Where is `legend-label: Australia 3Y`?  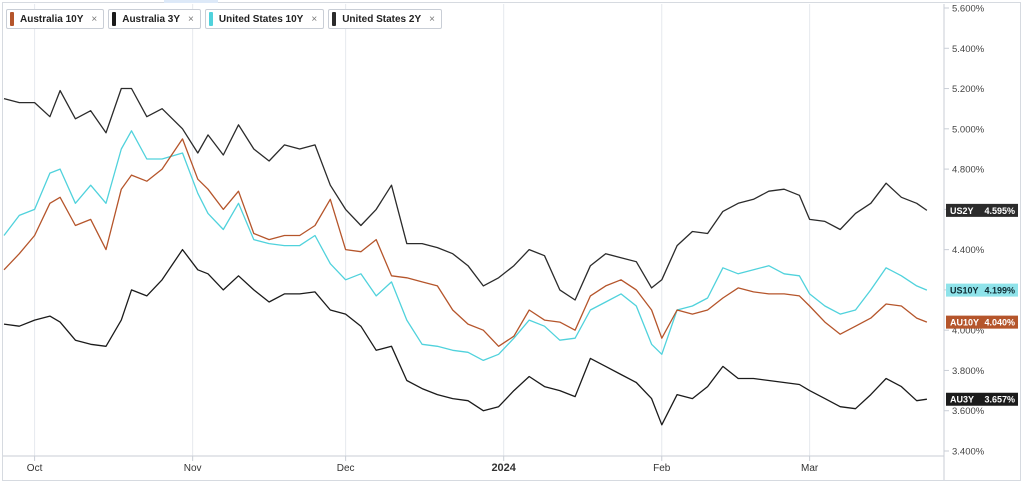
legend-label: Australia 3Y is located at coordinates (151, 19).